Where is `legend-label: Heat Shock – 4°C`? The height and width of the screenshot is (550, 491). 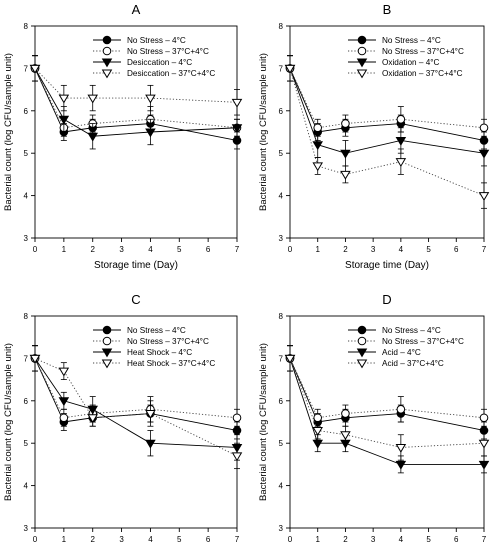 legend-label: Heat Shock – 4°C is located at coordinates (159, 352).